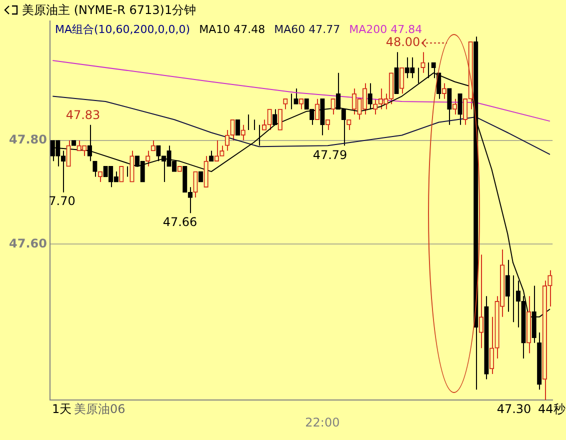  Describe the element at coordinates (307, 29) in the screenshot. I see `text: MA60 47.77` at that location.